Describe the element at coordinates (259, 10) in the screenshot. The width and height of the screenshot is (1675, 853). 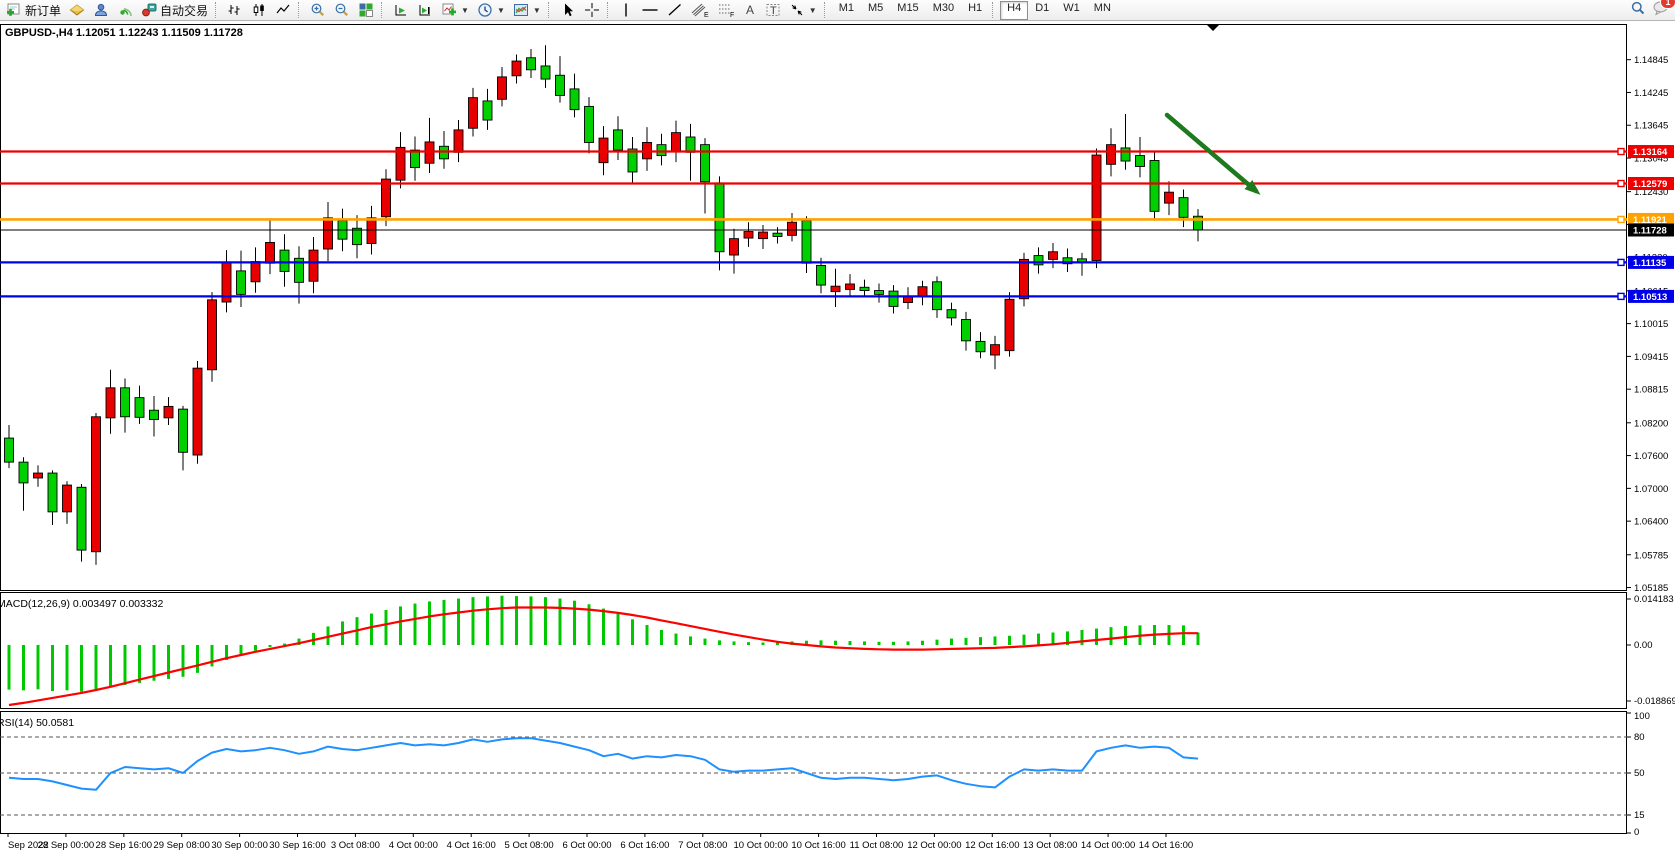
I see `candlestick-type-button` at that location.